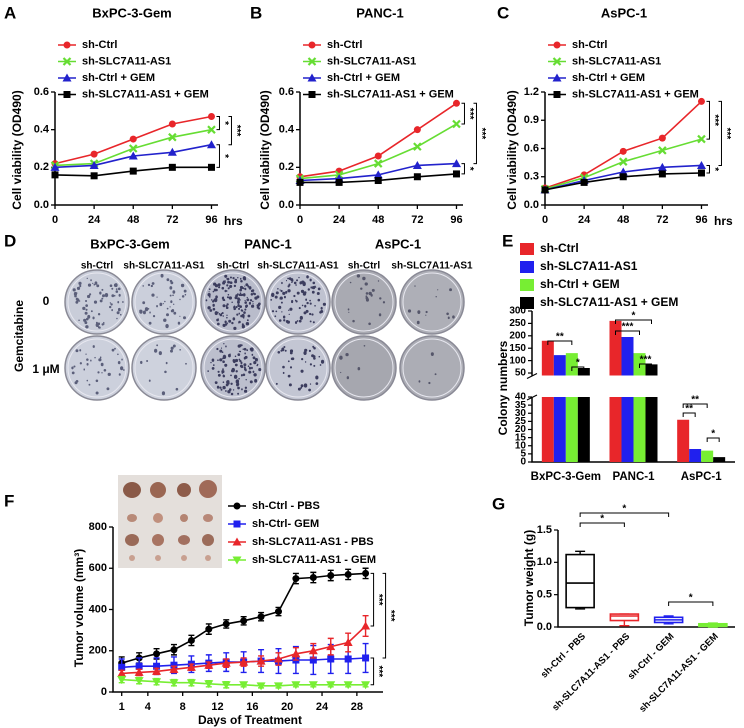 Image resolution: width=744 pixels, height=728 pixels. Describe the element at coordinates (609, 302) in the screenshot. I see `legend-label: sh-SLC7A11-AS1 + GEM` at that location.